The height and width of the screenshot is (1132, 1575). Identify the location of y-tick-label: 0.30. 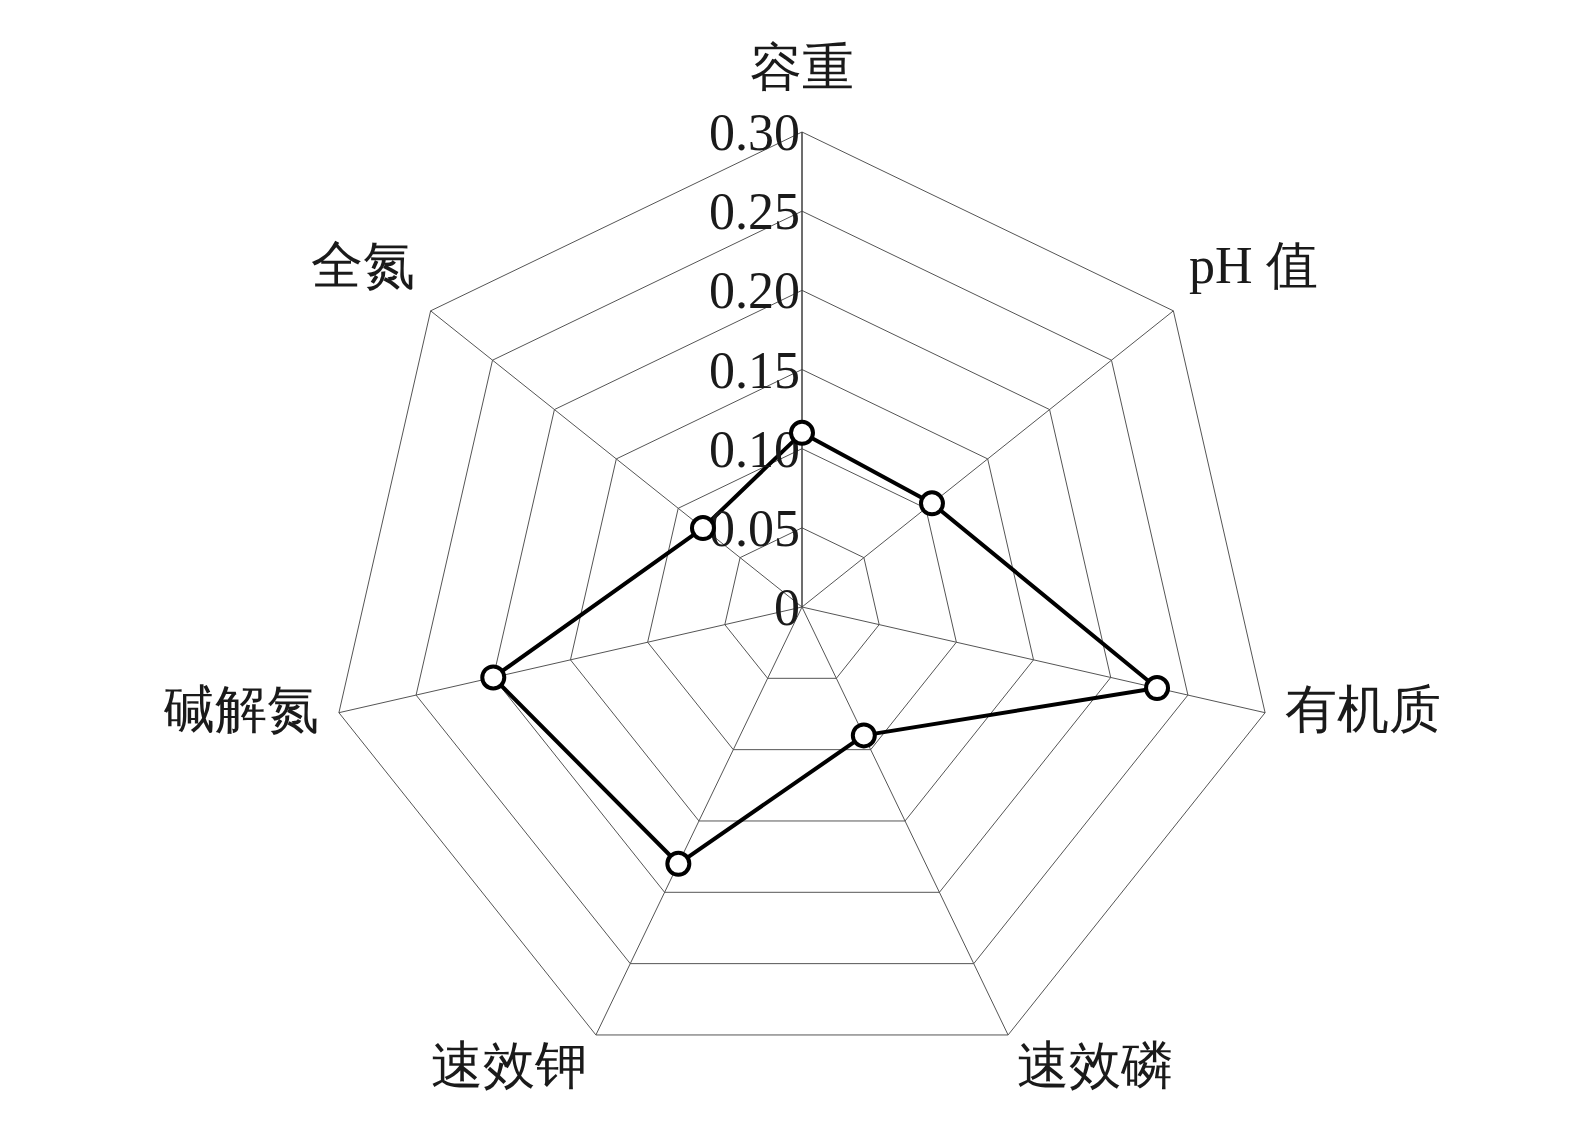
(754, 132).